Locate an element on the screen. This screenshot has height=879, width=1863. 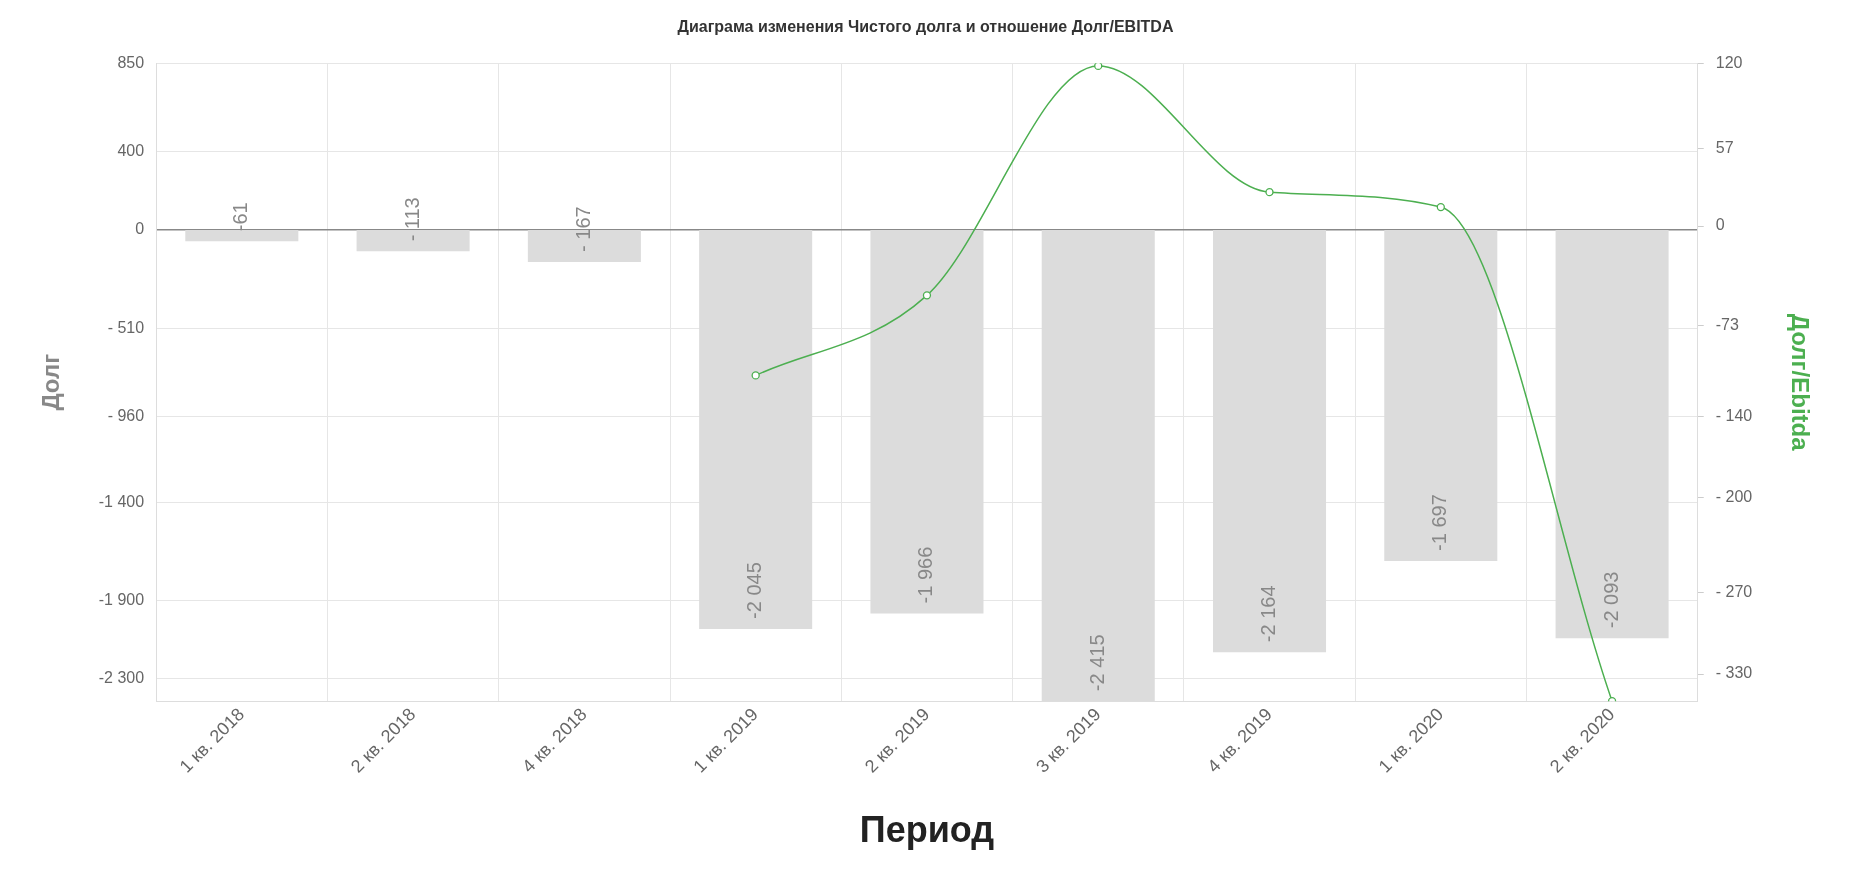
y2-tick-label: - 140 is located at coordinates (1734, 415).